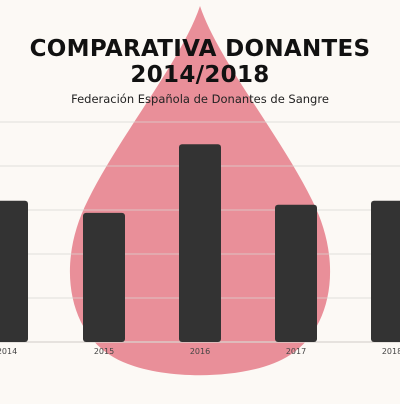  What do you see at coordinates (104, 277) in the screenshot?
I see `bar-2015` at bounding box center [104, 277].